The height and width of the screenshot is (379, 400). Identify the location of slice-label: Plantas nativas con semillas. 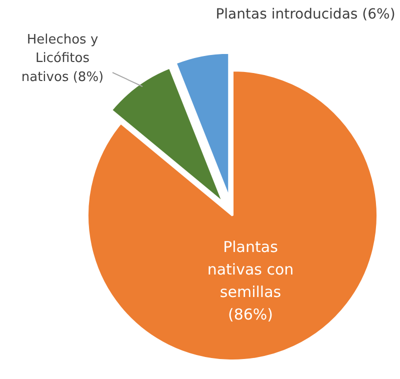
(250, 269).